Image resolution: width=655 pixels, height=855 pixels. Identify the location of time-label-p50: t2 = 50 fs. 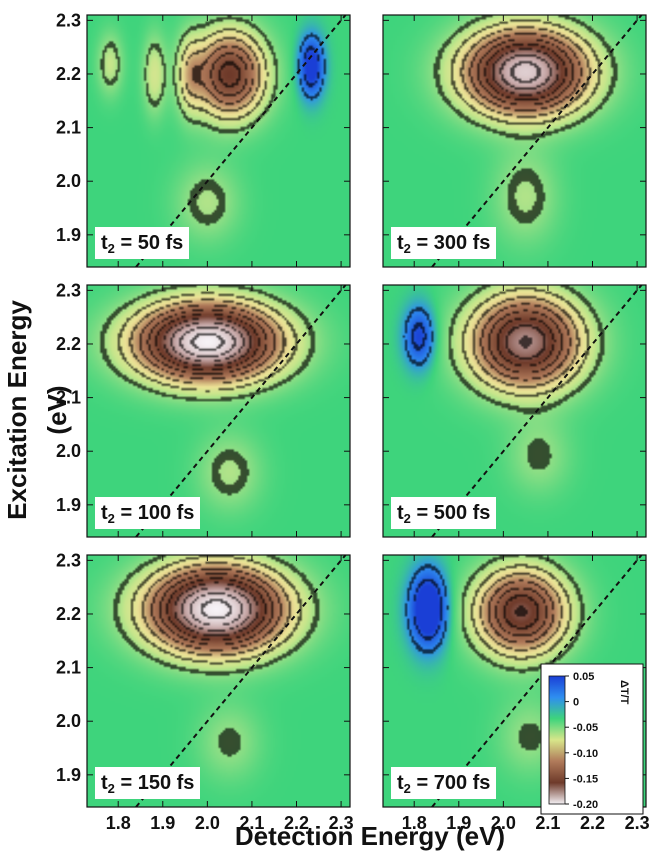
(142, 243).